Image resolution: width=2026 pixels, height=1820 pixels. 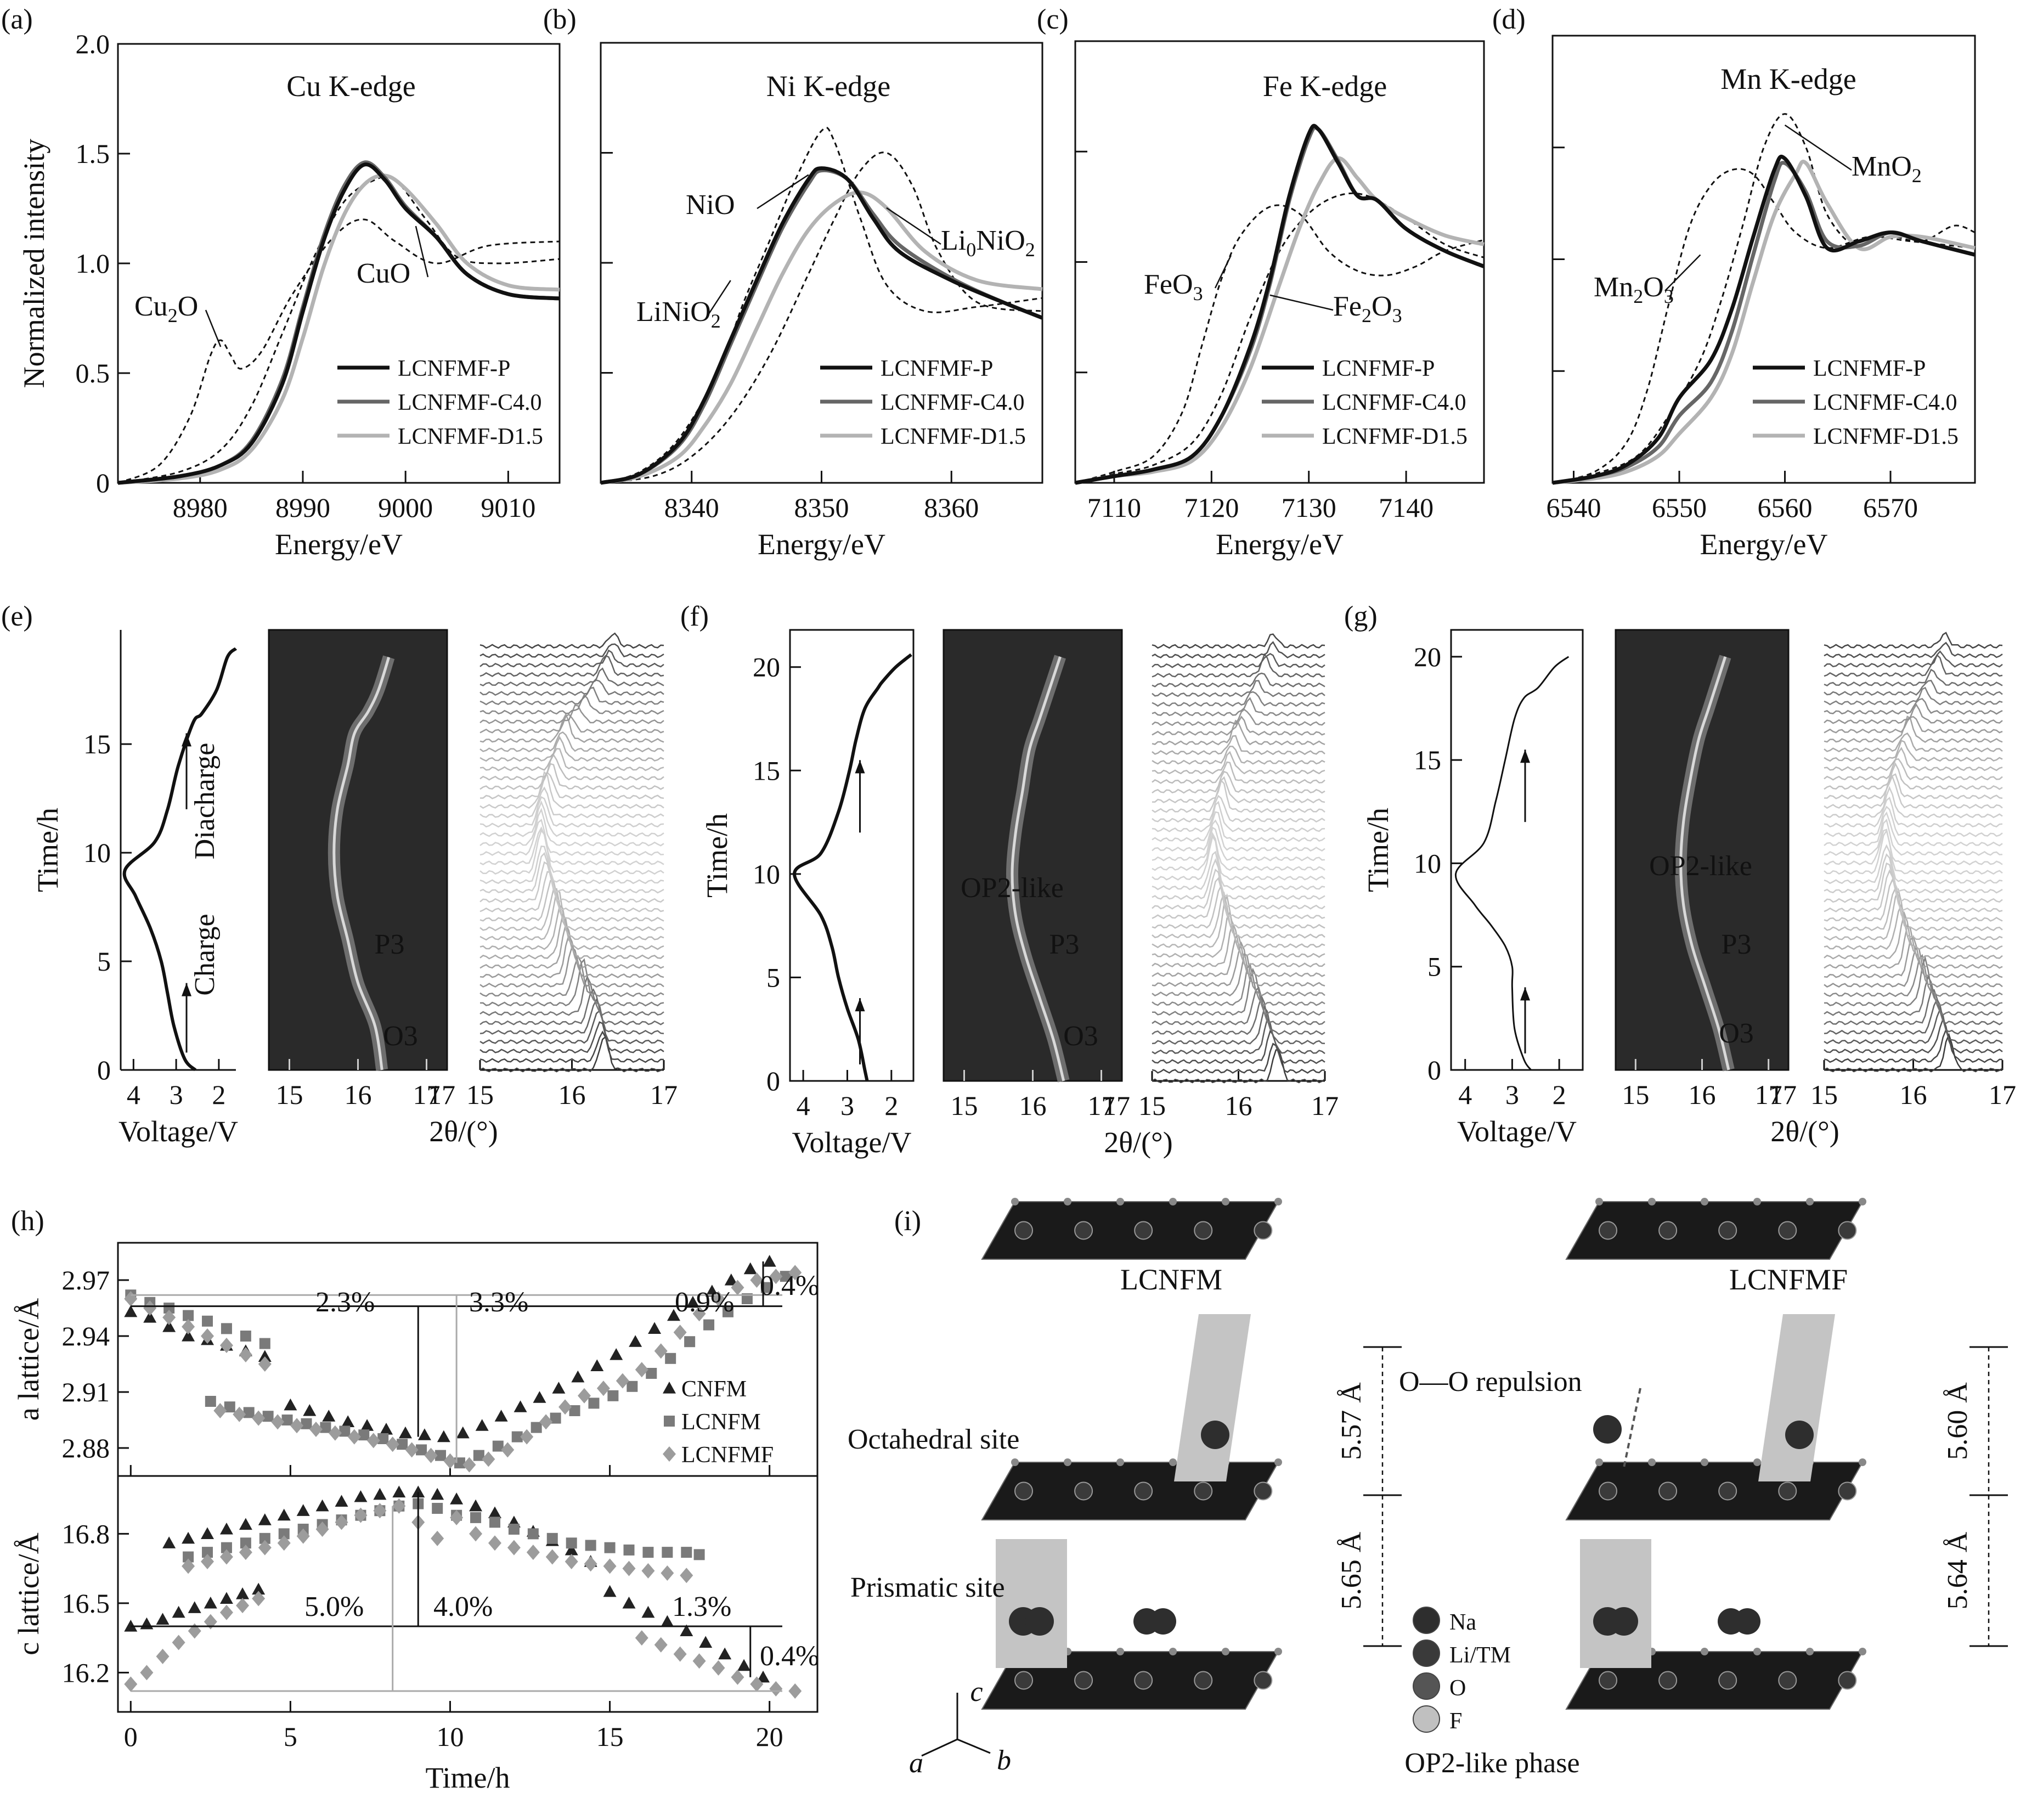 I want to click on site-label: Prismatic site, so click(x=927, y=1587).